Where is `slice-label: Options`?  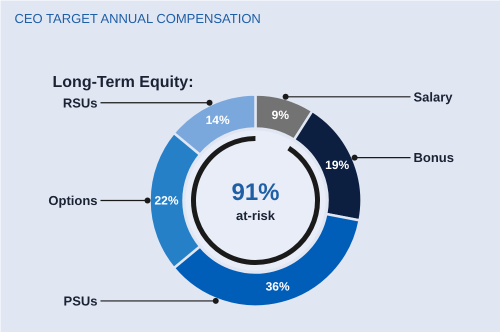 slice-label: Options is located at coordinates (73, 200).